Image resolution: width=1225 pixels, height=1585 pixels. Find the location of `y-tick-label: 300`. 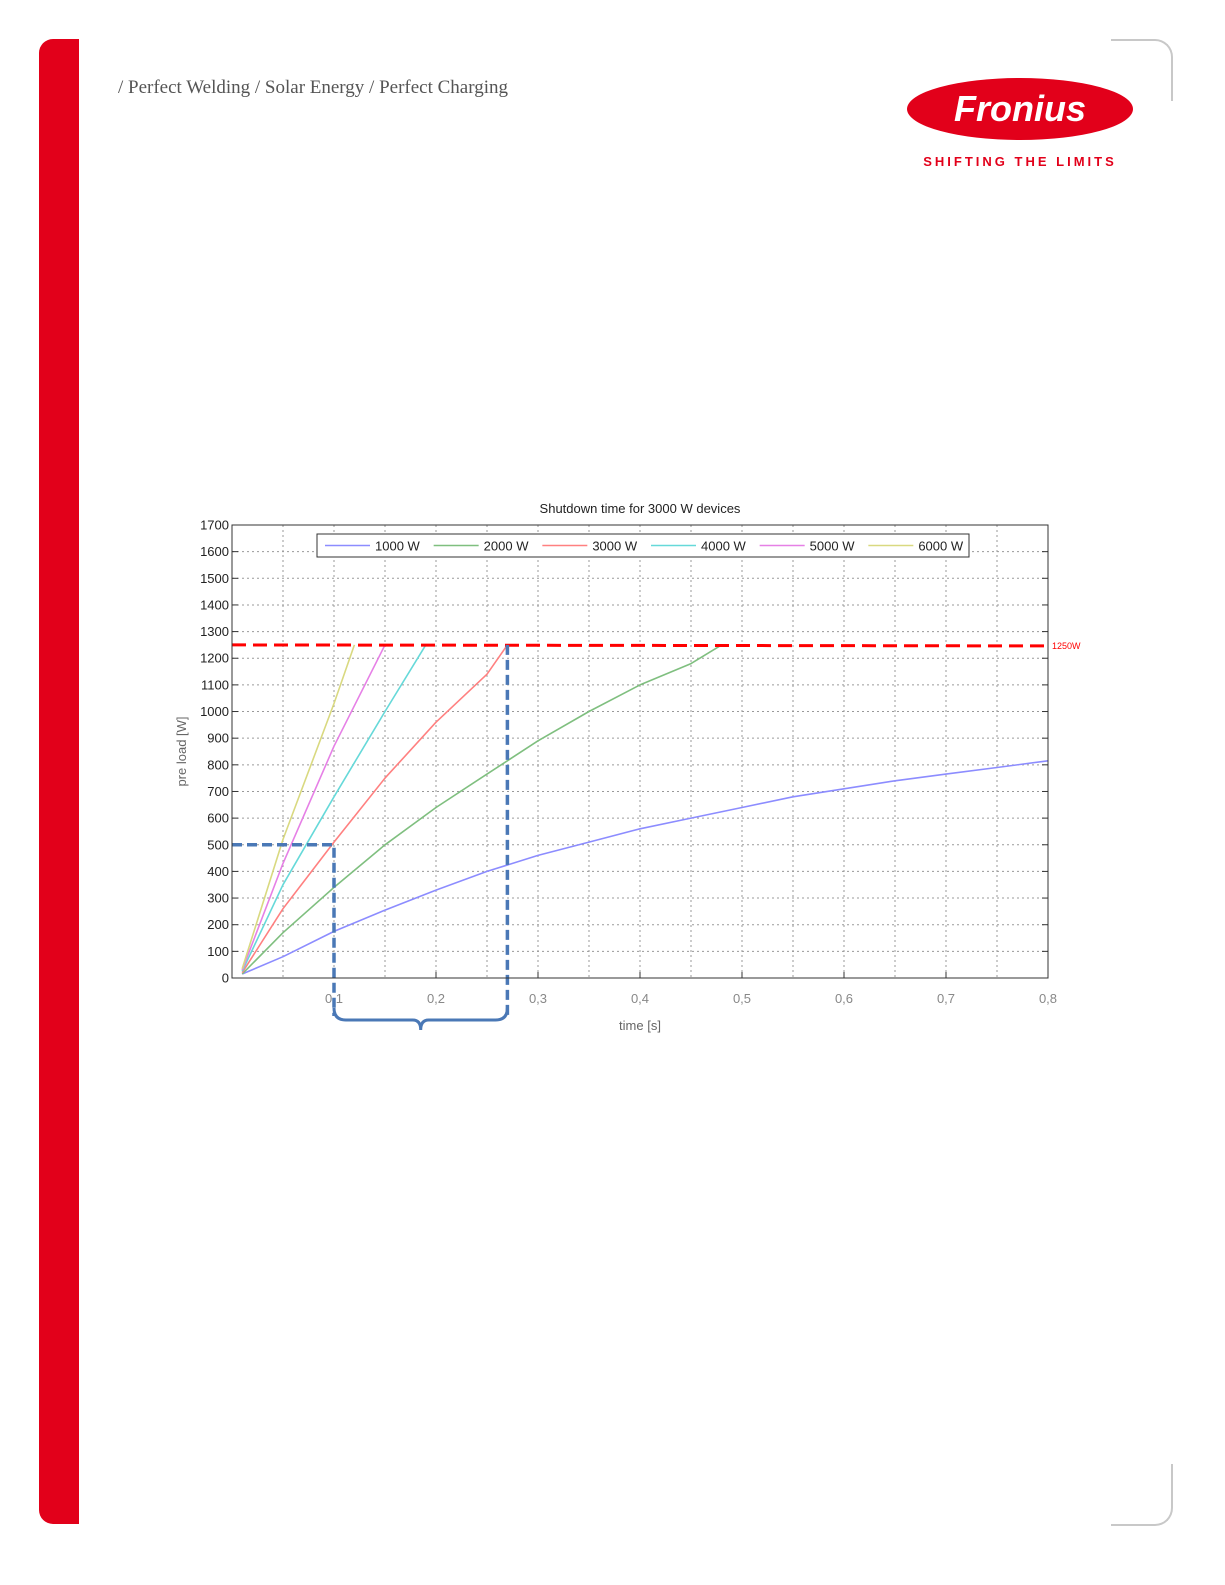

y-tick-label: 300 is located at coordinates (218, 898).